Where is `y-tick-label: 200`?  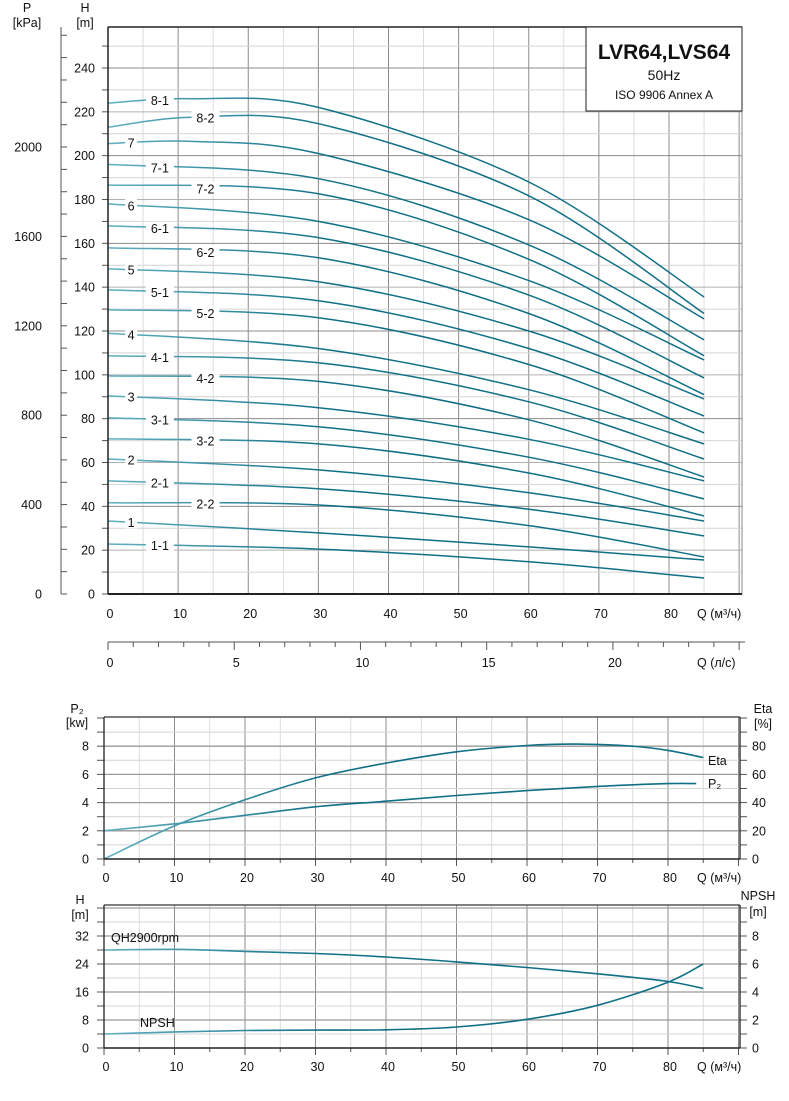 y-tick-label: 200 is located at coordinates (84, 156).